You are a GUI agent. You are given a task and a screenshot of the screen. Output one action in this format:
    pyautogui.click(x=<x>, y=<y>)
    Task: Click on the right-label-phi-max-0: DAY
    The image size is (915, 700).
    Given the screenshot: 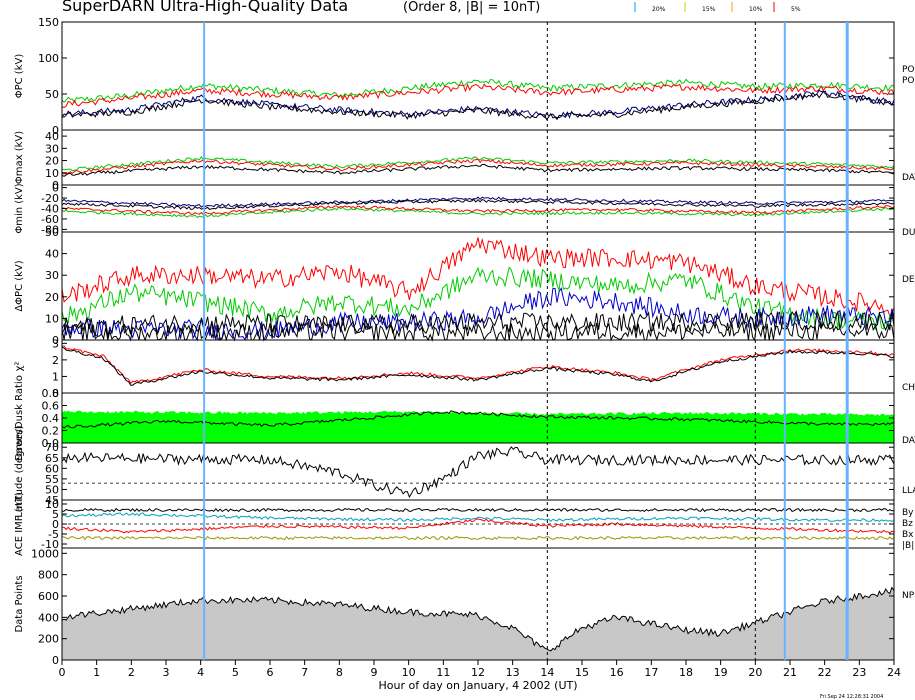 What is the action you would take?
    pyautogui.click(x=908, y=178)
    